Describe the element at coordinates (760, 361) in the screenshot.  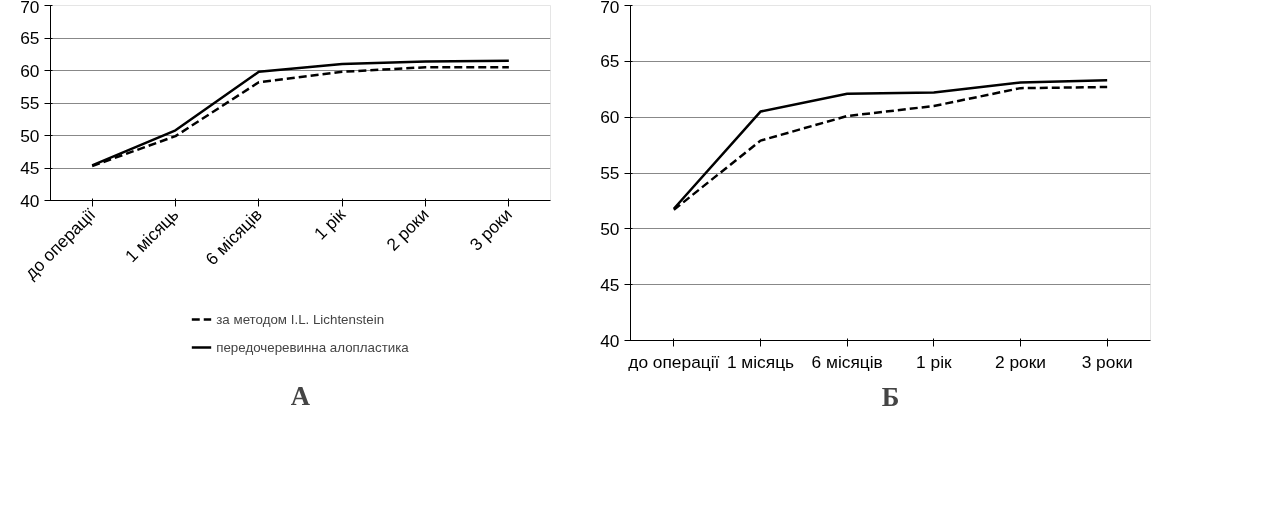
I see `x-tick-label: 1 місяць` at that location.